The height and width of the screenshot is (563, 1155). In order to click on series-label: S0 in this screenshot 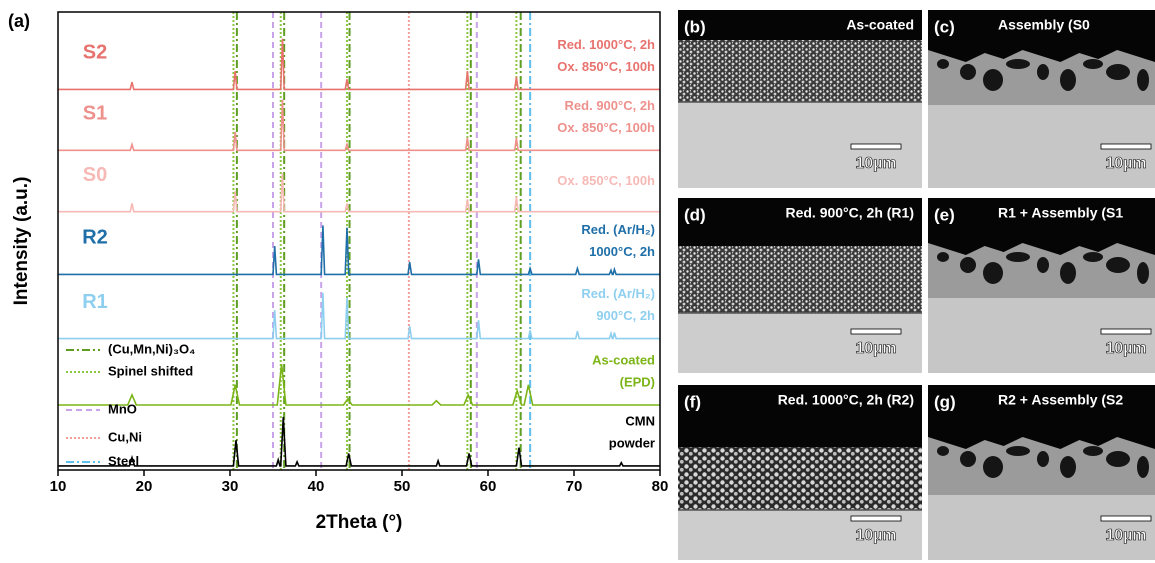, I will do `click(95, 175)`.